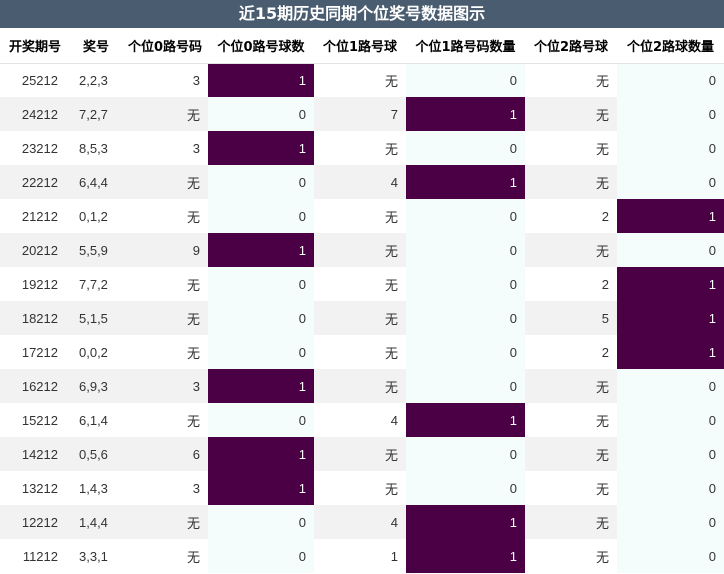 This screenshot has width=724, height=574. I want to click on table-row: 11212 3,3,1 无 0 1 1 无 0, so click(362, 556).